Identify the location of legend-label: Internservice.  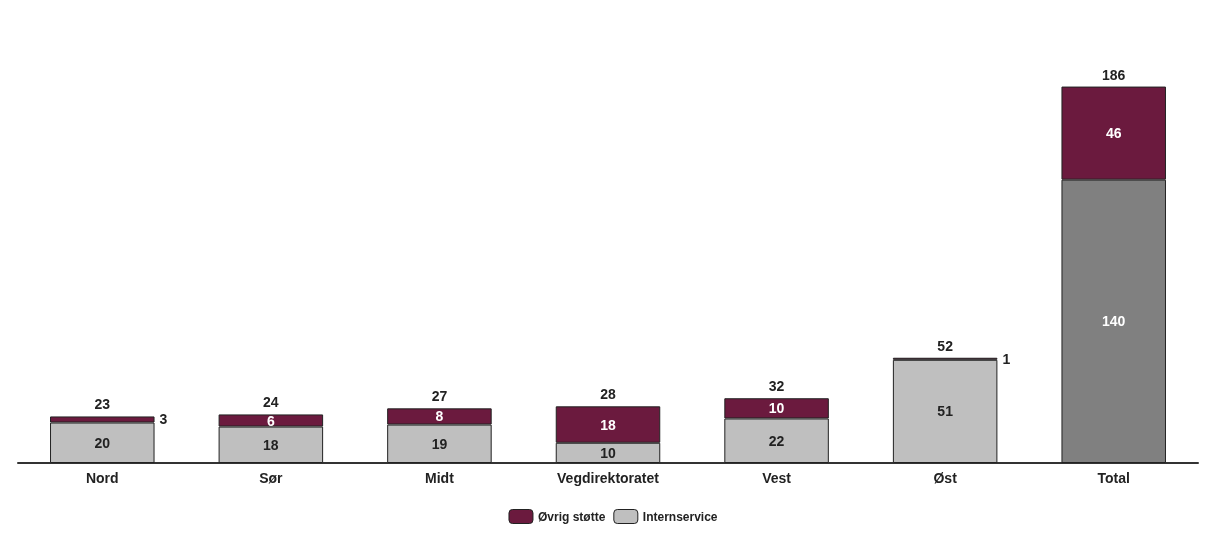
(680, 516).